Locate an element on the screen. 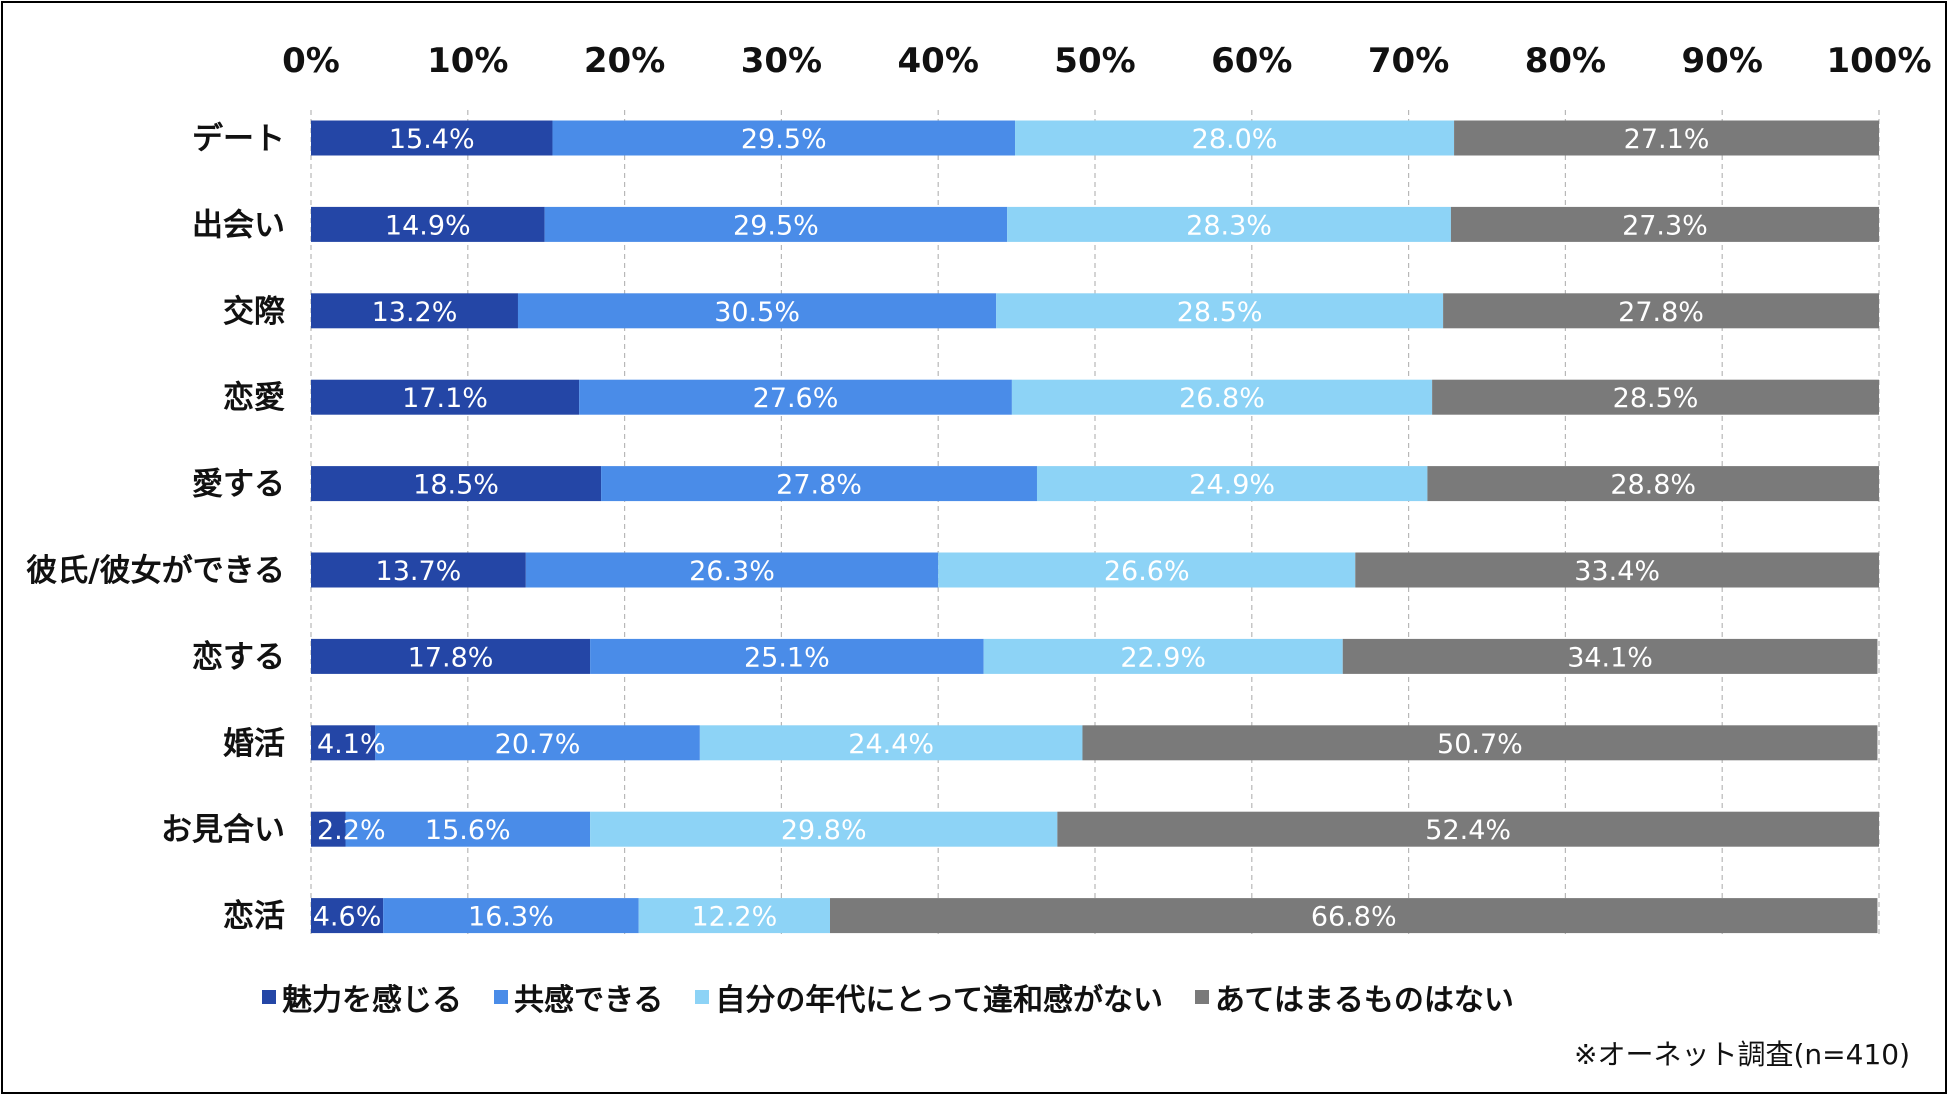 This screenshot has height=1097, width=1950. x-axis-ticks: 0% 10% 20% 30% 40% 50% 60% 70% 80% 90% 100% is located at coordinates (1106, 61).